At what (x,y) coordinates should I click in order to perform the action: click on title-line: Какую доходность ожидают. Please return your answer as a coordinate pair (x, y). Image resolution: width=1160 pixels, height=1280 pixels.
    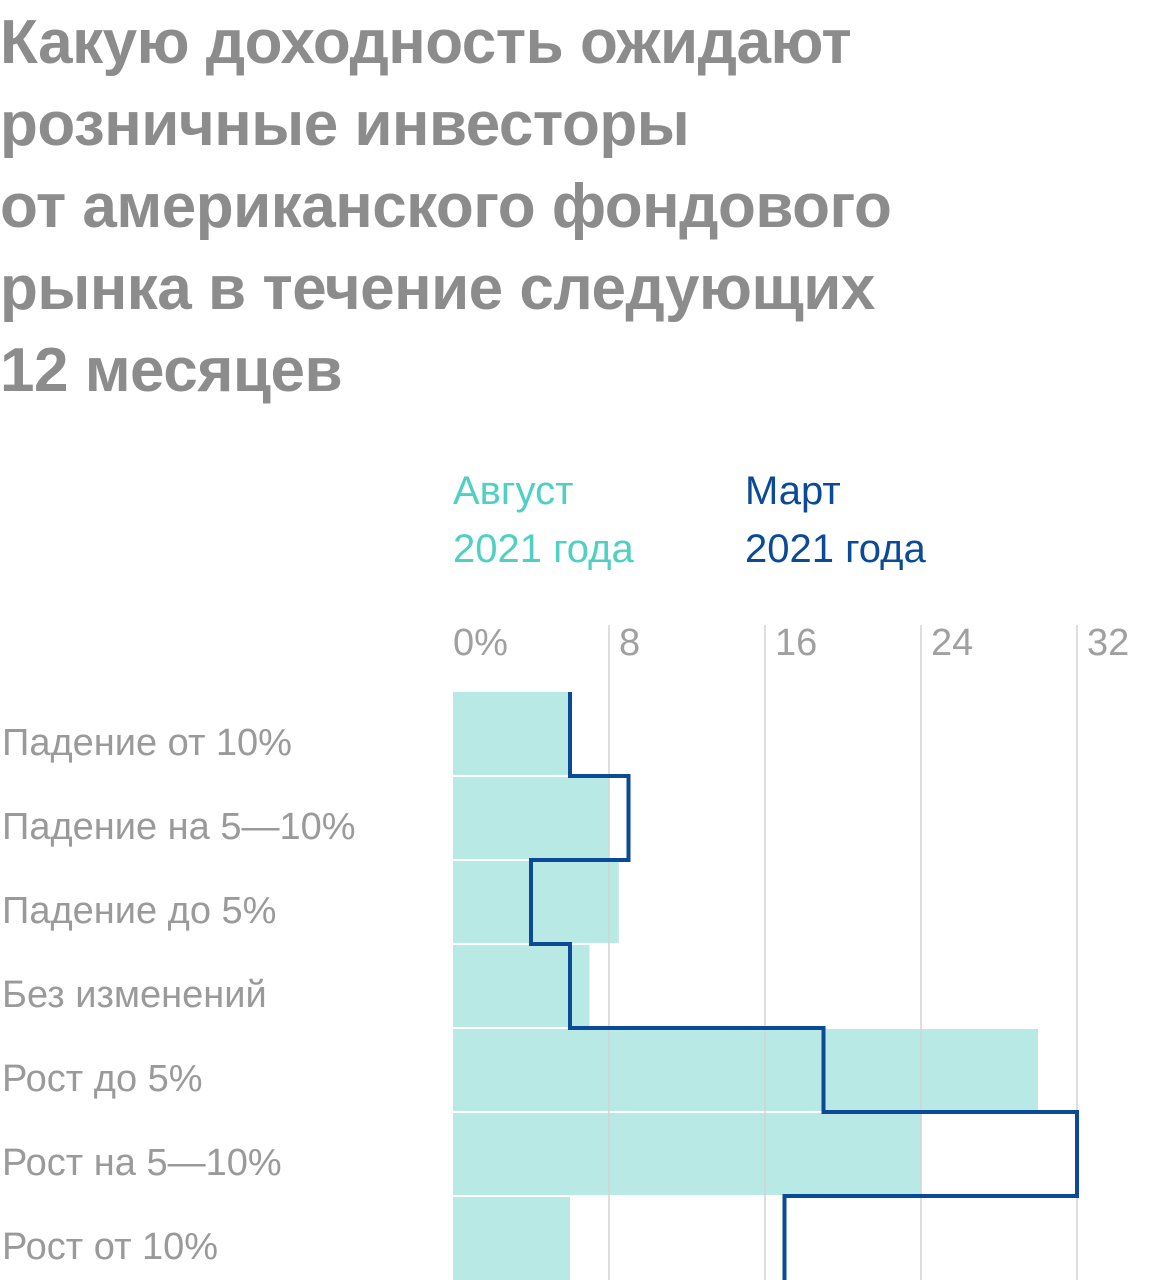
    Looking at the image, I should click on (426, 42).